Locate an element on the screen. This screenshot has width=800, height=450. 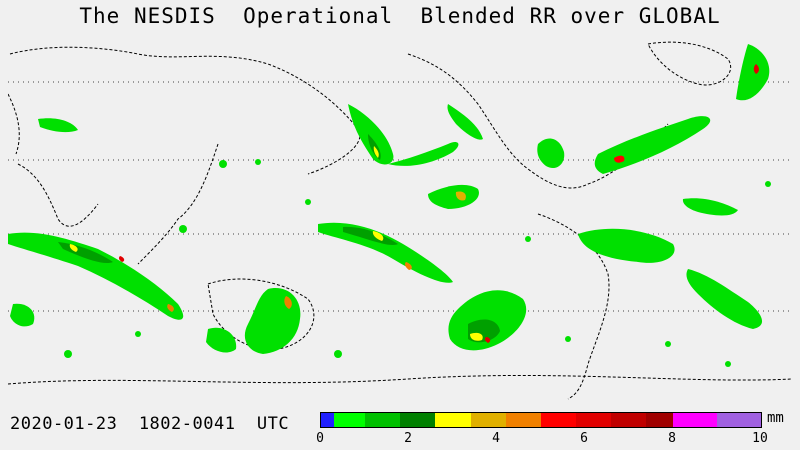
colorbar is located at coordinates (541, 420).